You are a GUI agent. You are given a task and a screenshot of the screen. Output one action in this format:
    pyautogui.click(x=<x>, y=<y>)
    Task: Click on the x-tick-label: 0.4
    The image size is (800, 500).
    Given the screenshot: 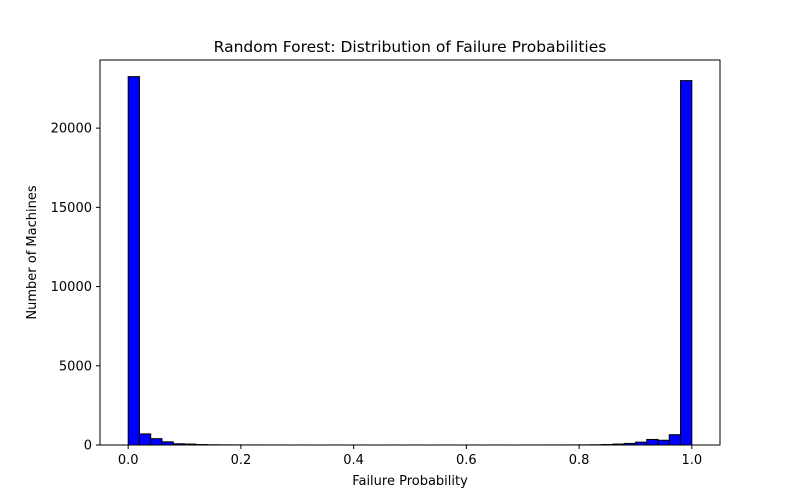 What is the action you would take?
    pyautogui.click(x=353, y=460)
    